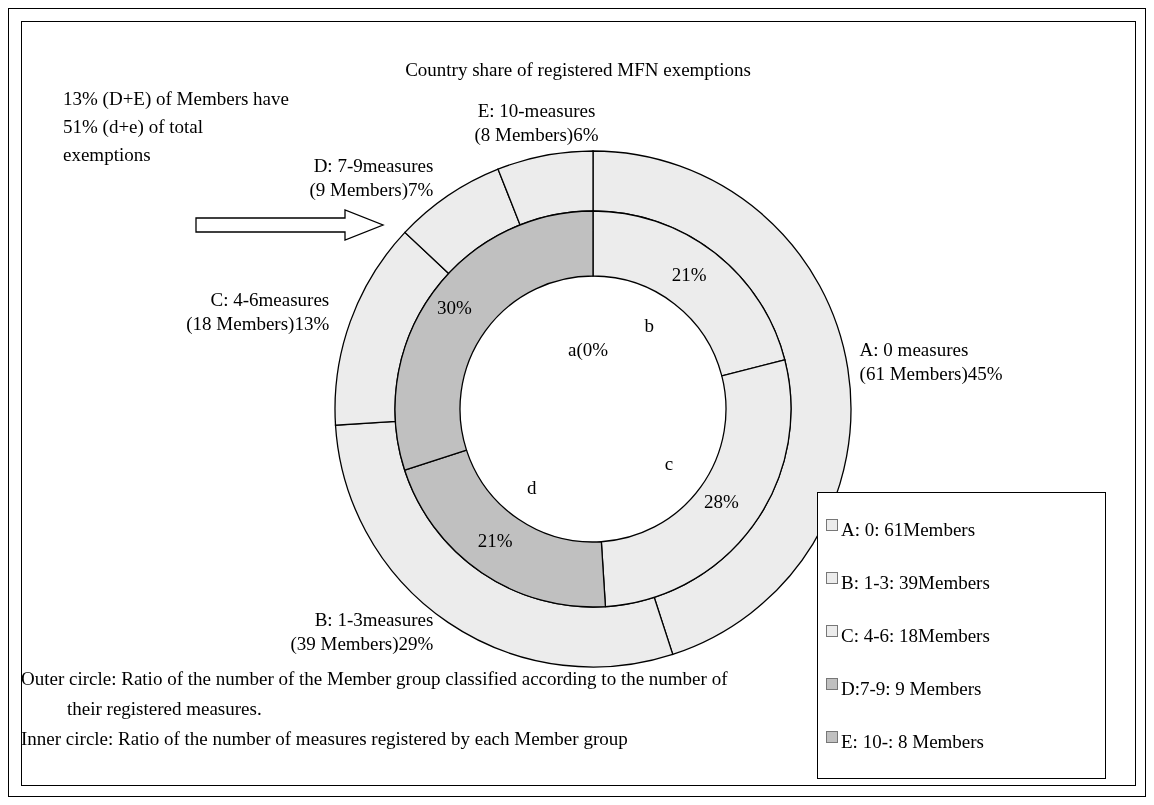 The height and width of the screenshot is (805, 1154). What do you see at coordinates (588, 349) in the screenshot?
I see `text: a(0%` at bounding box center [588, 349].